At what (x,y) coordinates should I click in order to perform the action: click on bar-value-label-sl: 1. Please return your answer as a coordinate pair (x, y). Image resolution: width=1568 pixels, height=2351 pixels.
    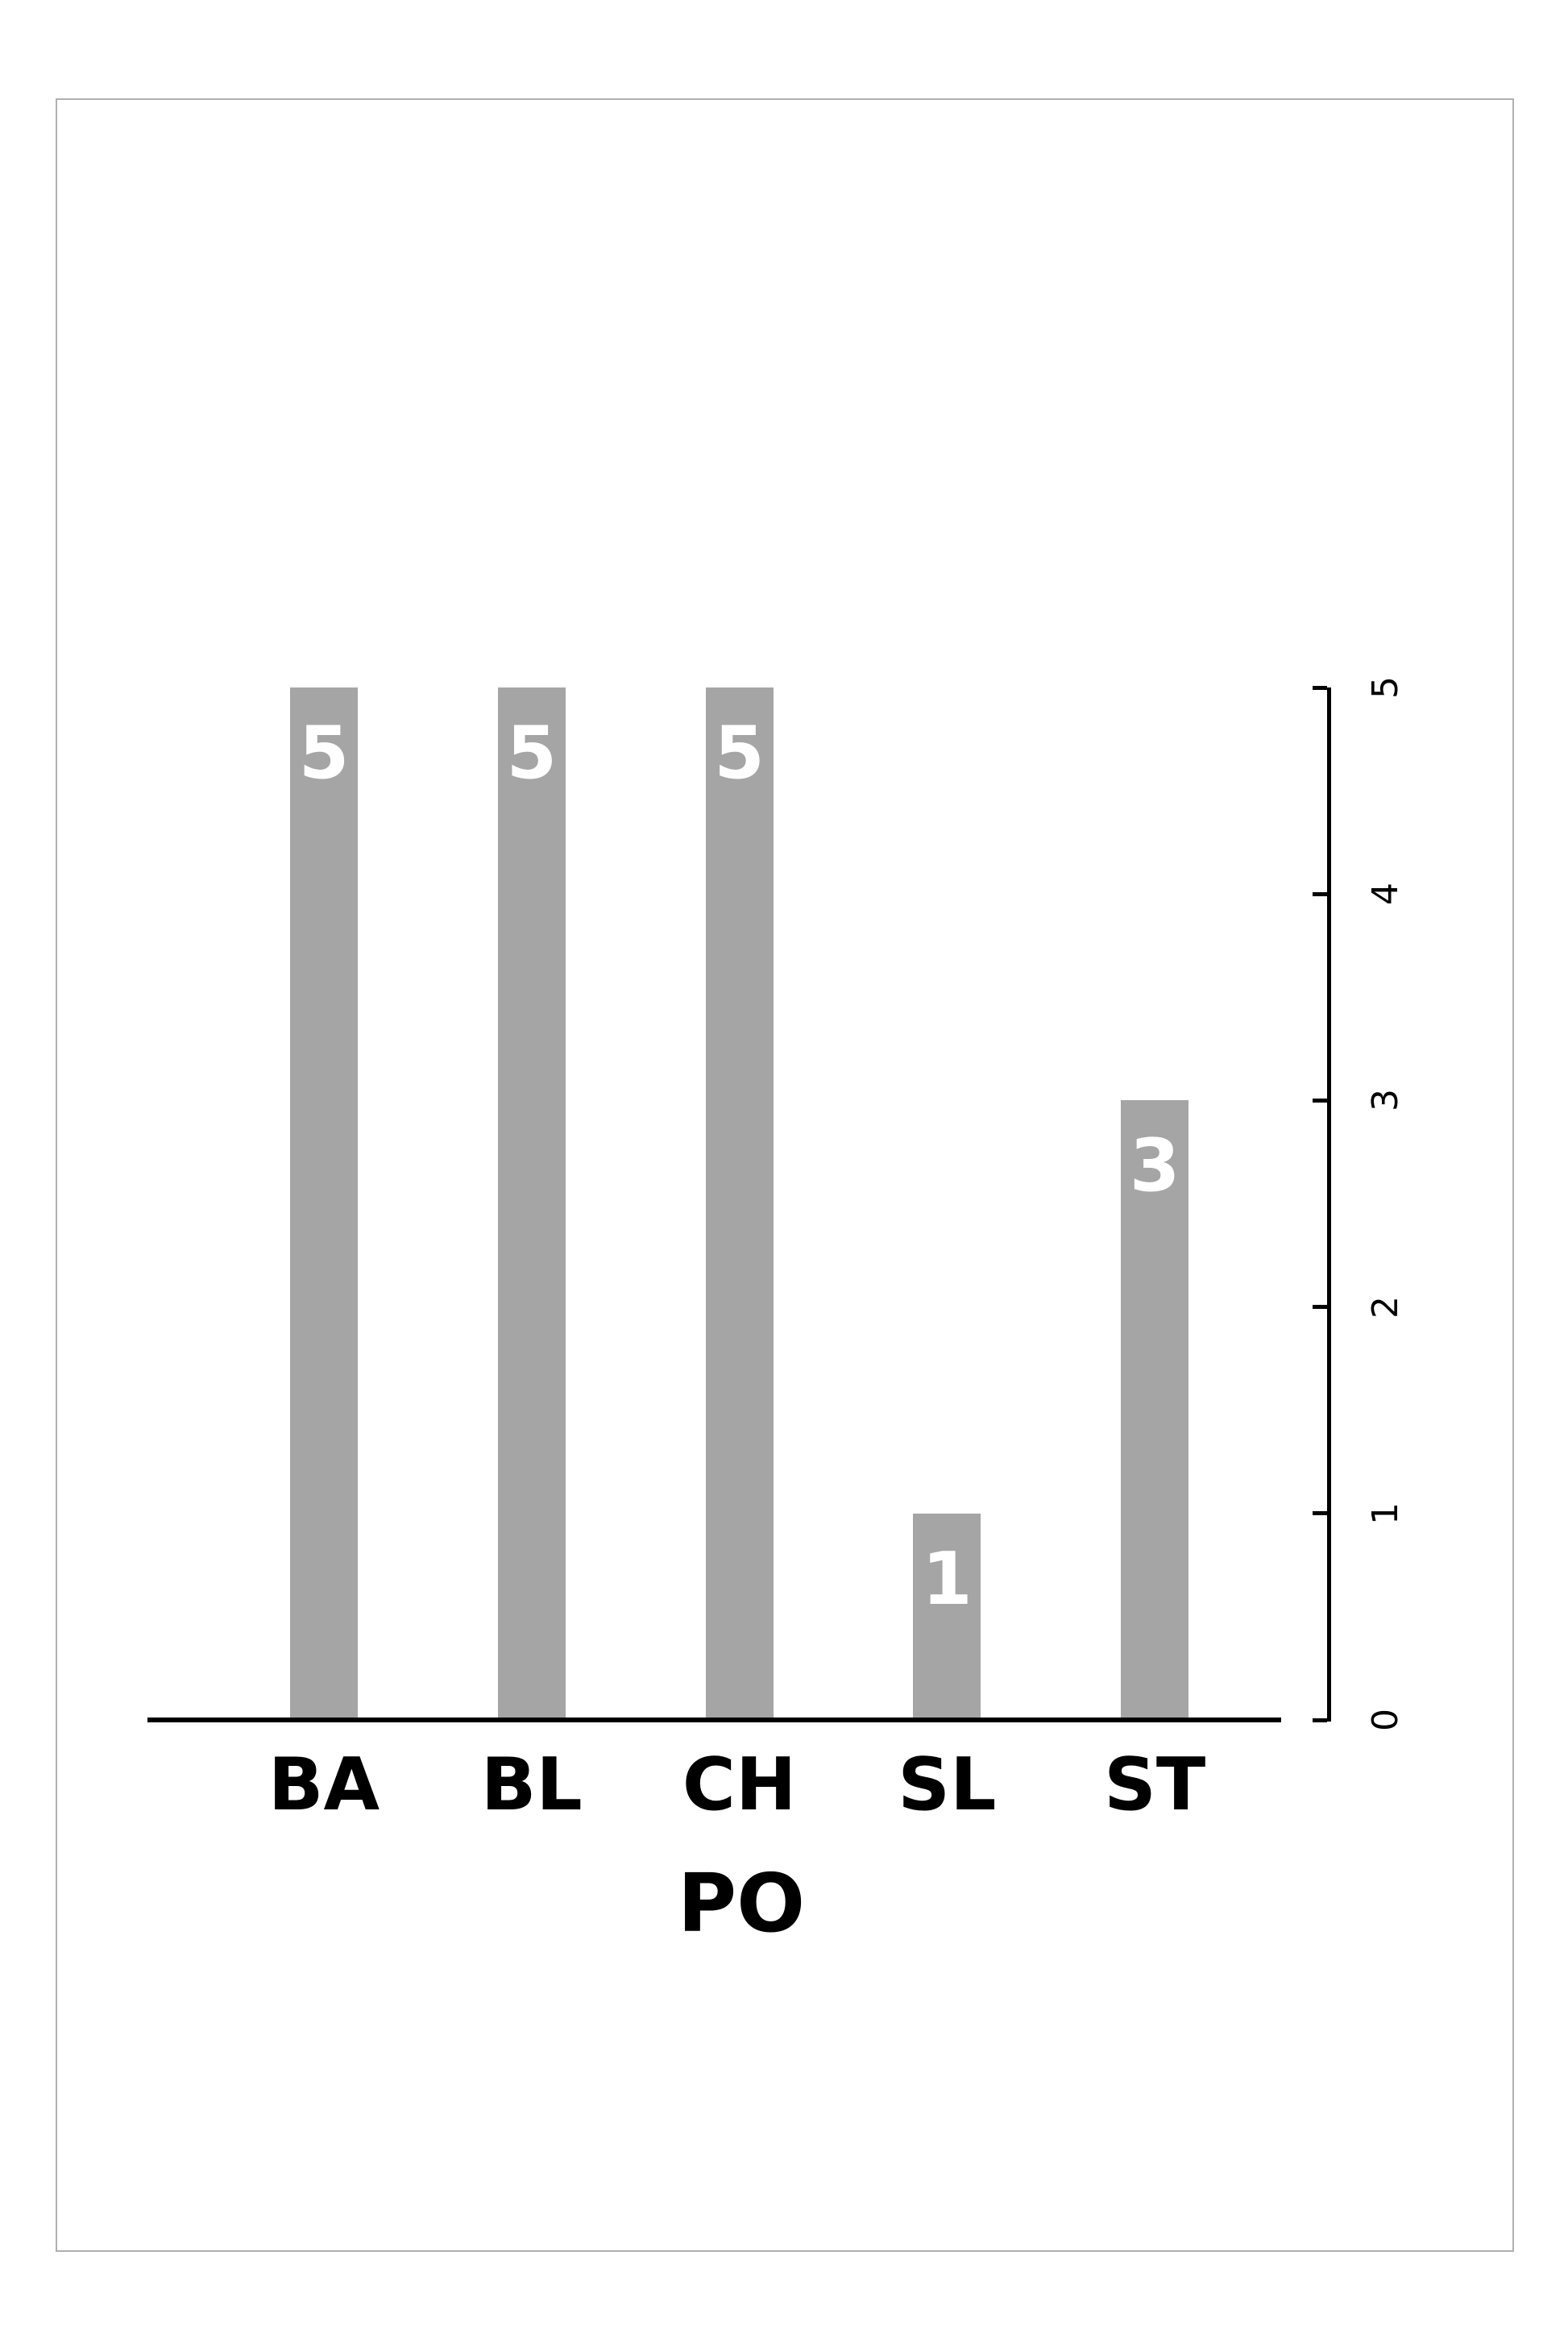
    Looking at the image, I should click on (948, 1579).